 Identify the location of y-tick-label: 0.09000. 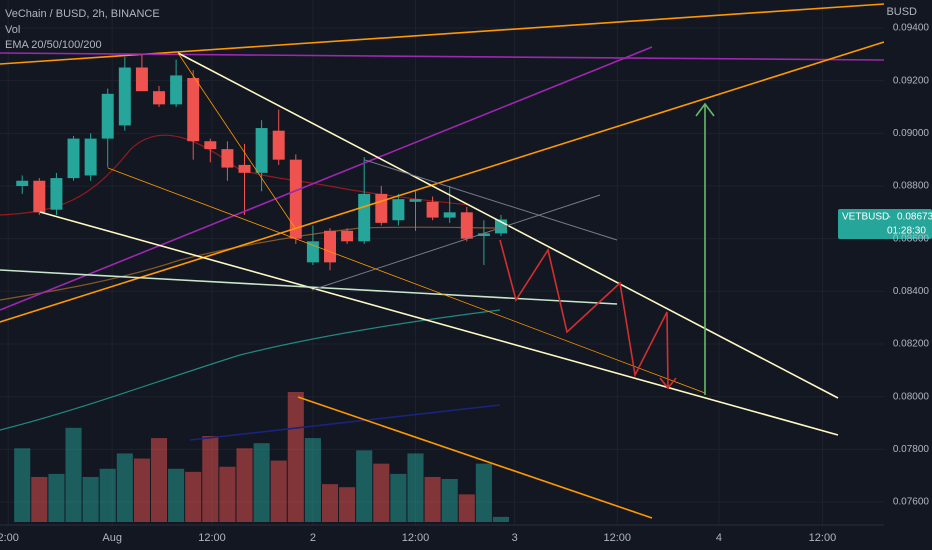
(911, 133).